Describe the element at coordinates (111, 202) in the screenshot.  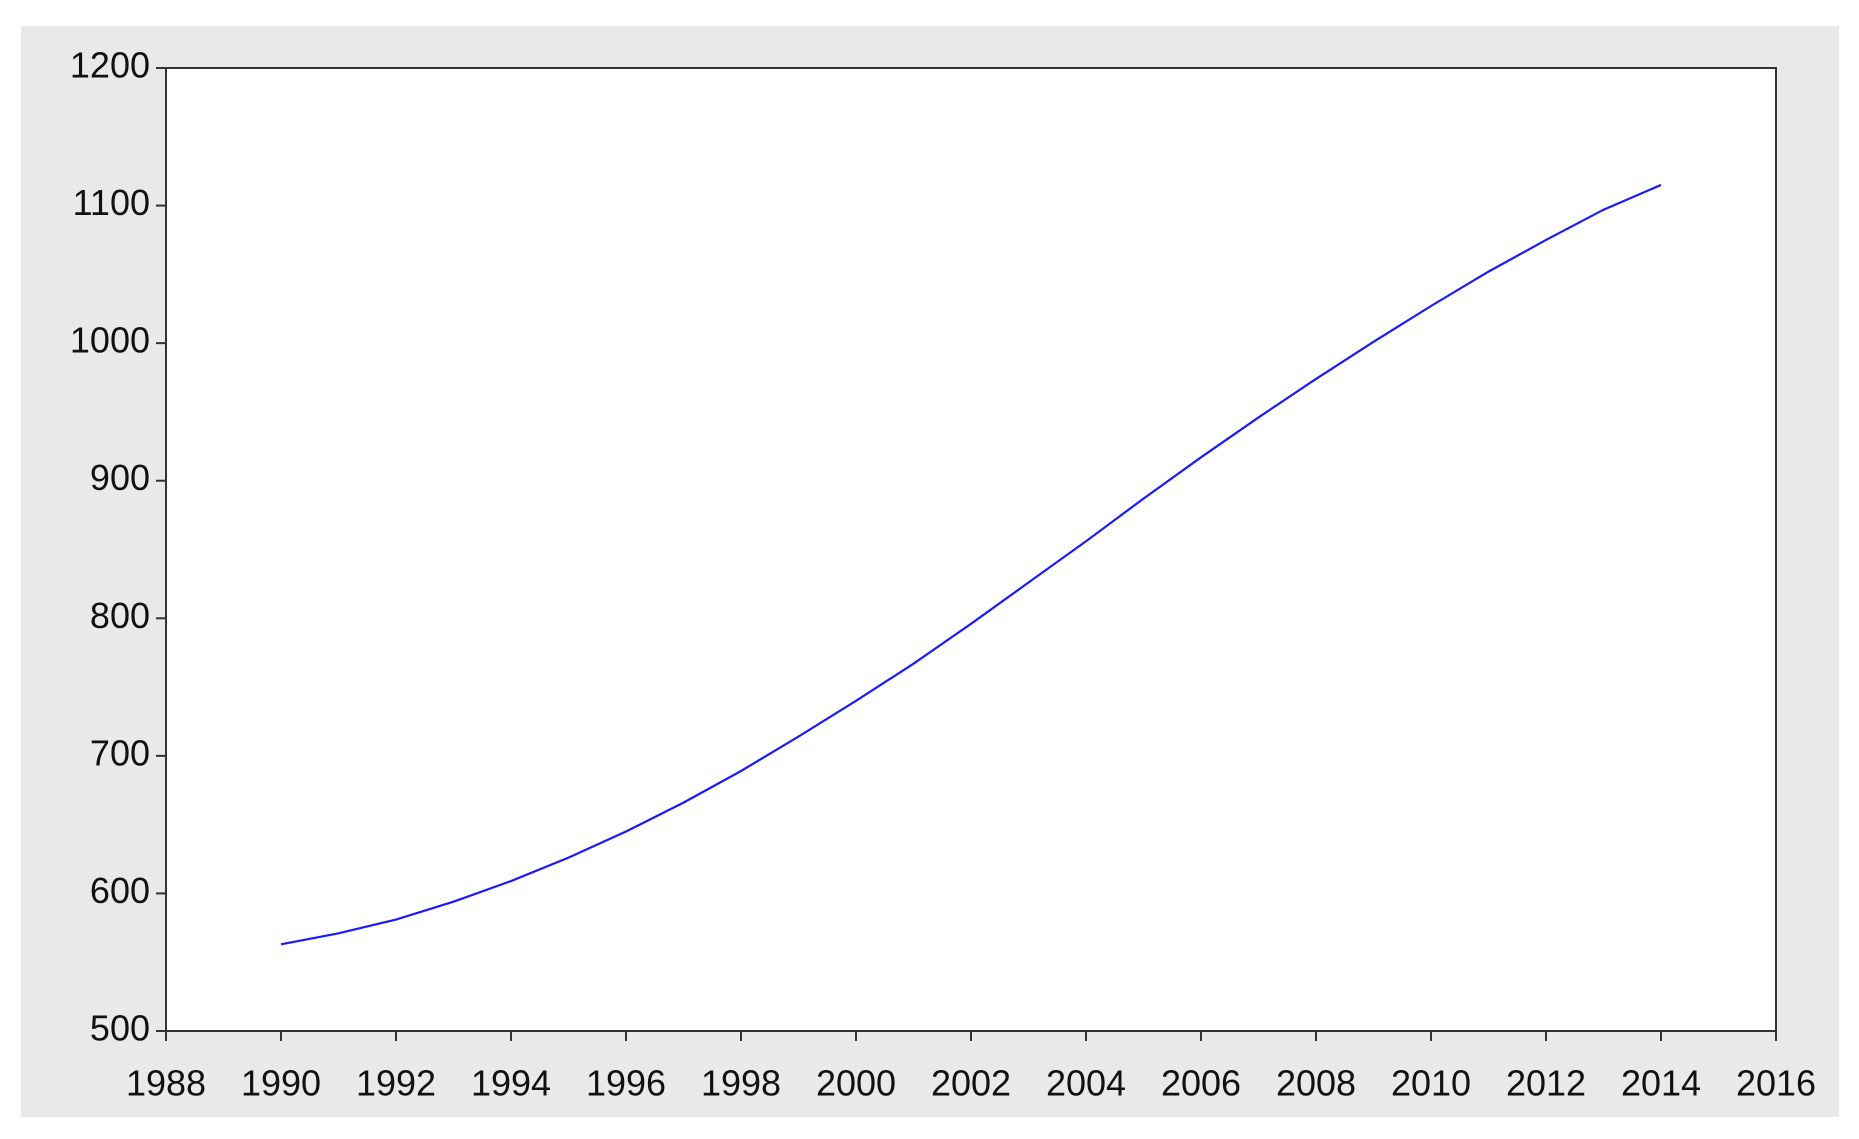
I see `y-tick-label: 1100` at that location.